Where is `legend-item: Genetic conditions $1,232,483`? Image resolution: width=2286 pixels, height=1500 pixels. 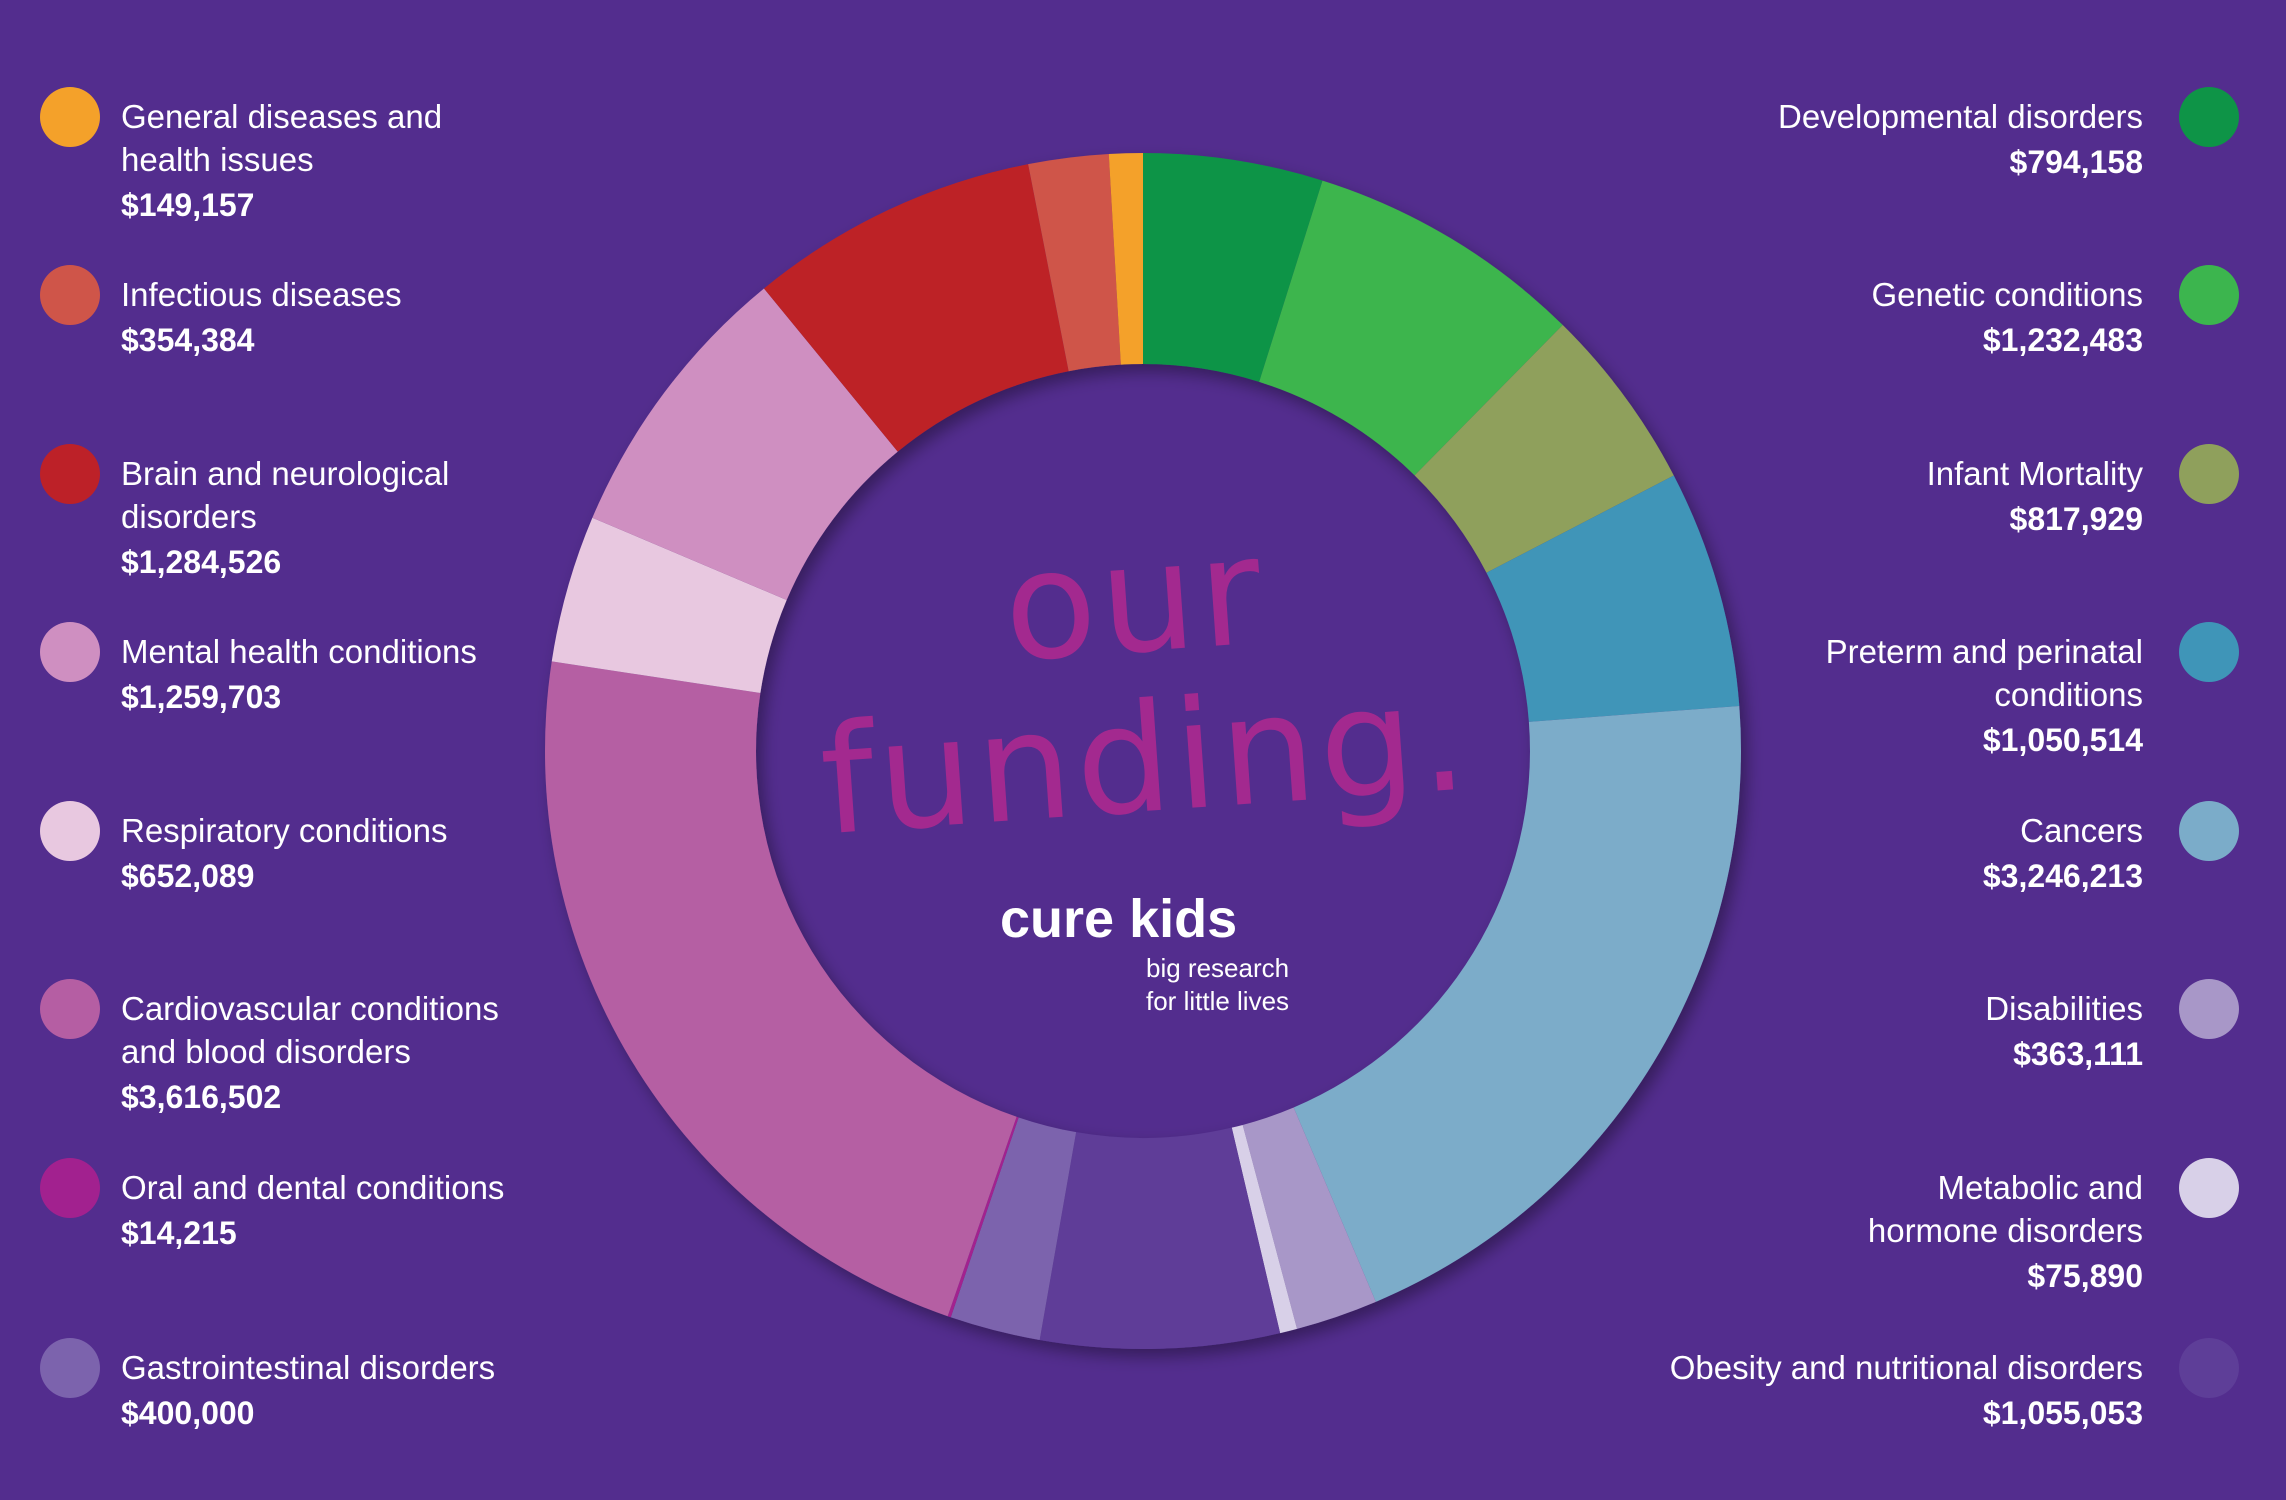 legend-item: Genetic conditions $1,232,483 is located at coordinates (1833, 316).